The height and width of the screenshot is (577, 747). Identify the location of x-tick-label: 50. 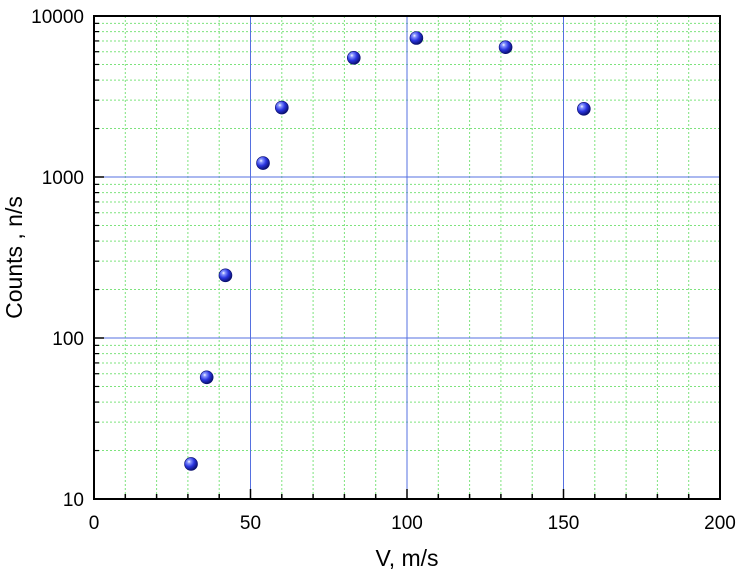
(250, 523).